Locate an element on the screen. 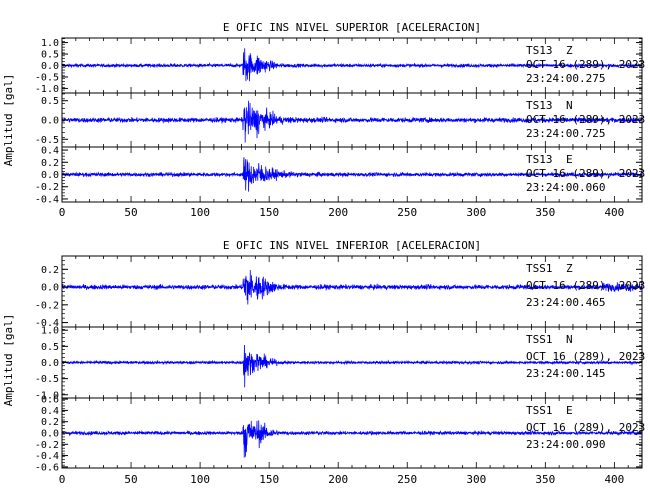 The height and width of the screenshot is (500, 650). time-label: 23:24:00.090 is located at coordinates (565, 444).